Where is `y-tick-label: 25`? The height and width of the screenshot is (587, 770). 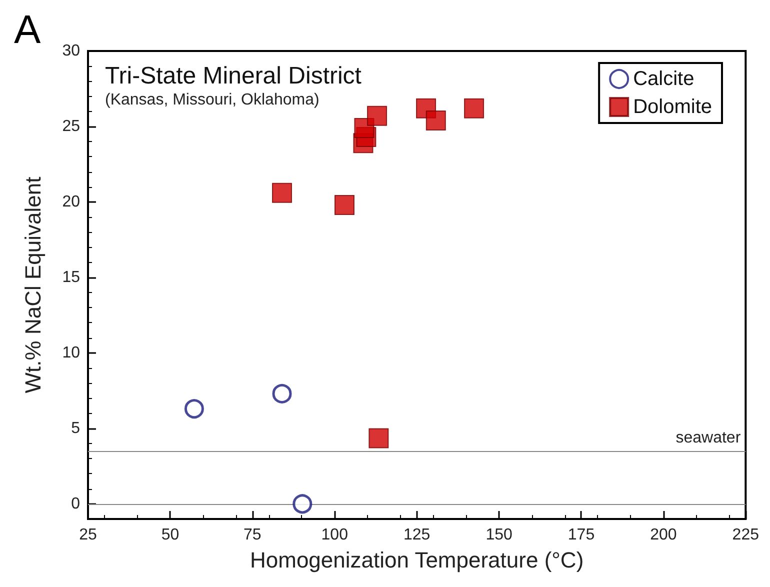 y-tick-label: 25 is located at coordinates (71, 126).